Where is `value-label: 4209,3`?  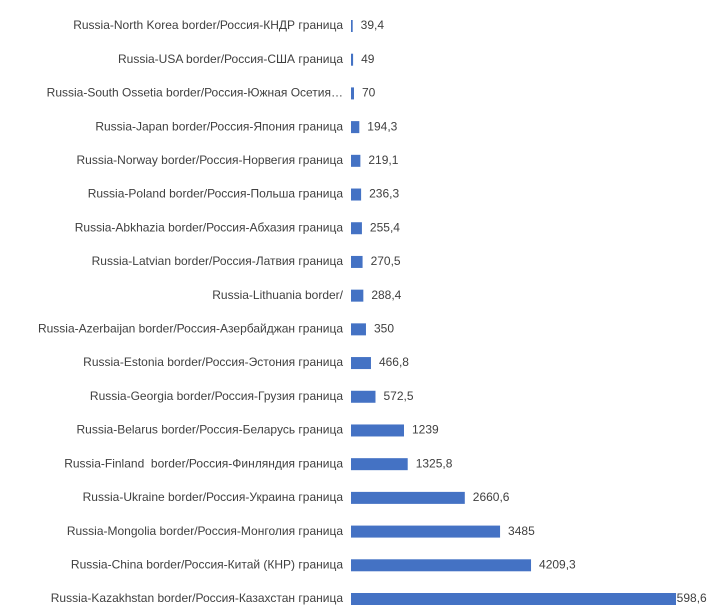 value-label: 4209,3 is located at coordinates (557, 564).